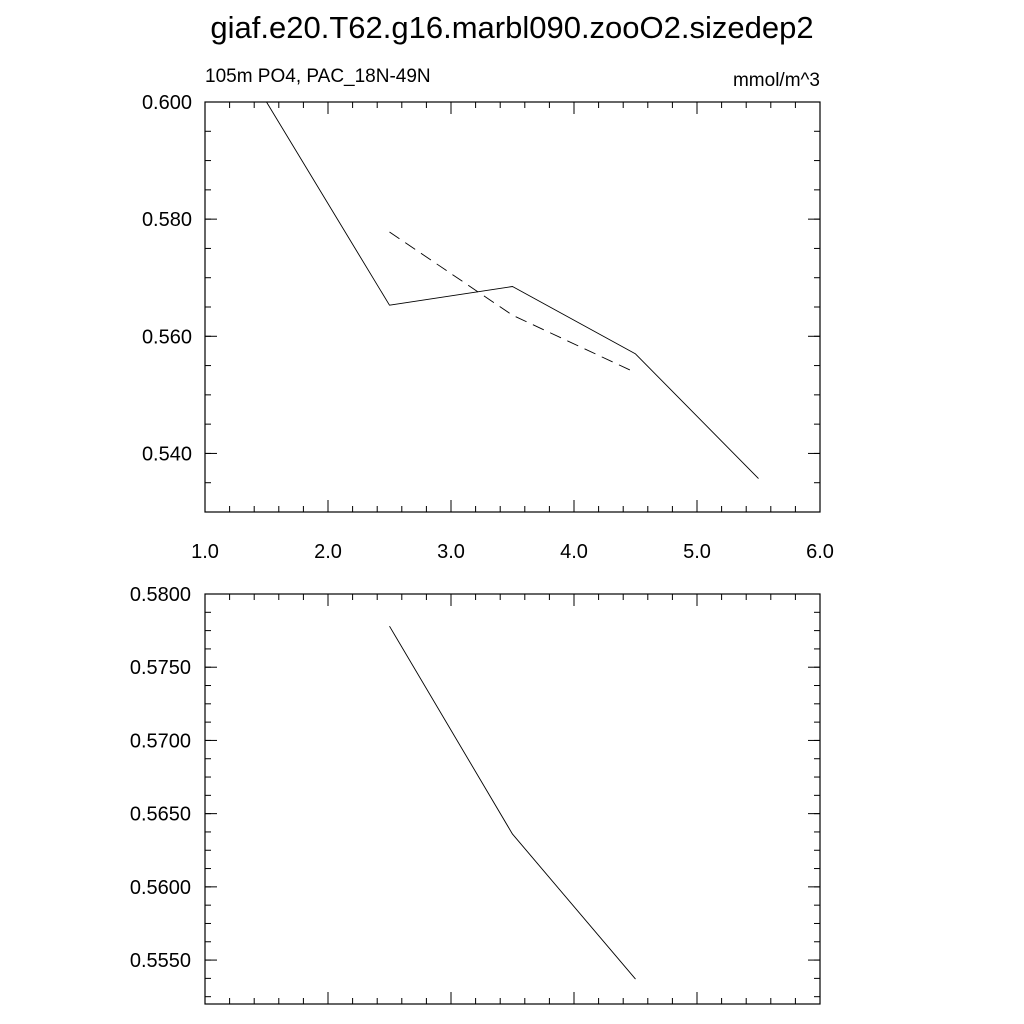  What do you see at coordinates (167, 337) in the screenshot?
I see `y-tick-label: 0.560` at bounding box center [167, 337].